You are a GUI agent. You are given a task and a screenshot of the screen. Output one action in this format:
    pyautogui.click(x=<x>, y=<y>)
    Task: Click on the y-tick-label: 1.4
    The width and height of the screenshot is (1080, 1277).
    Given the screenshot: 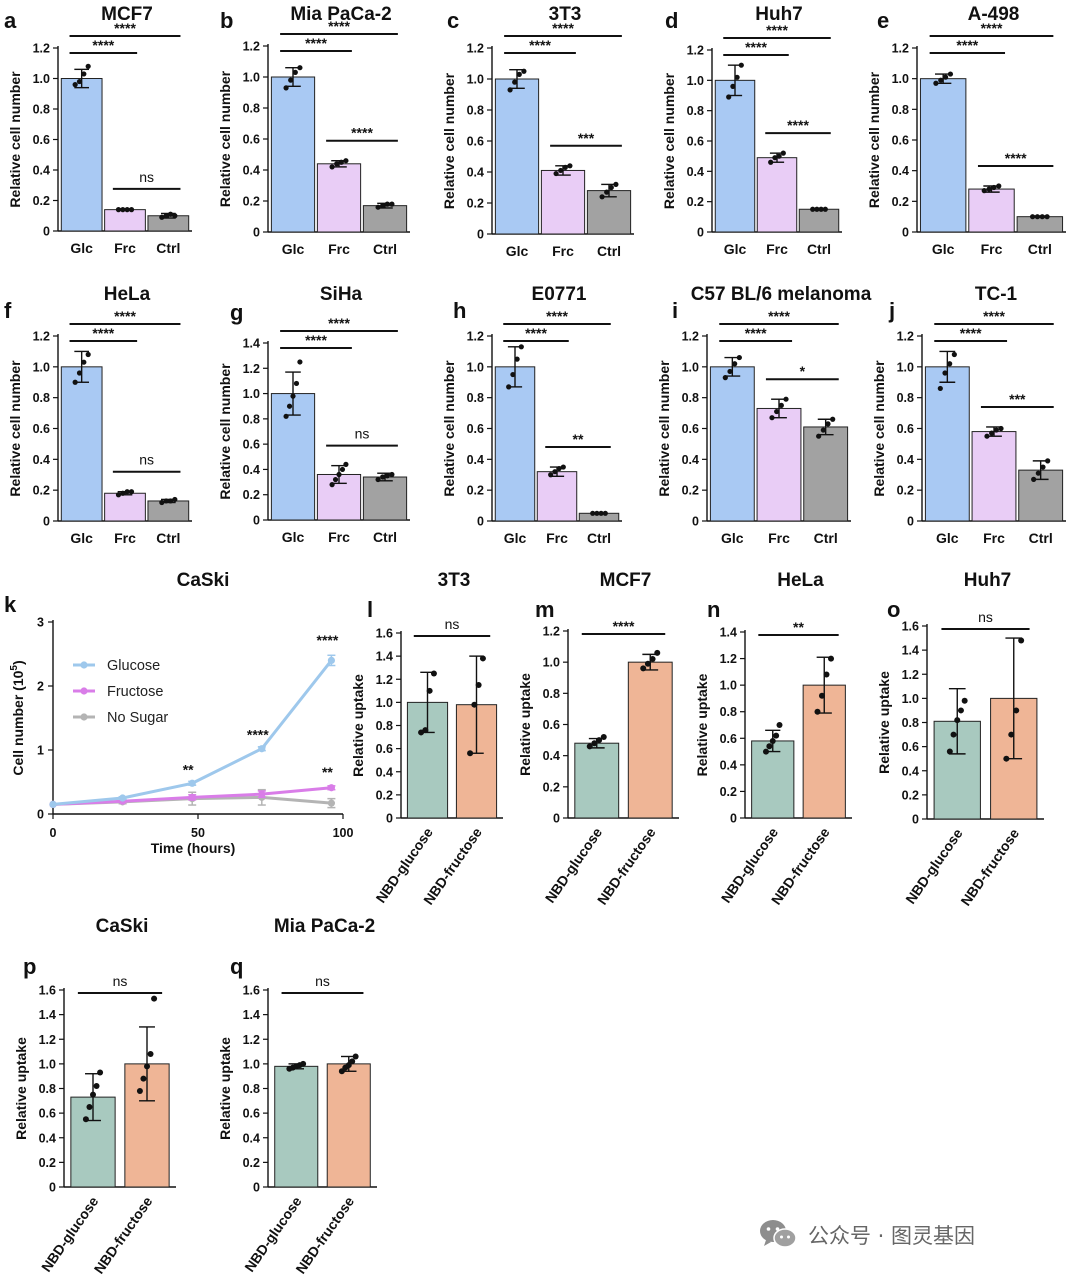 What is the action you would take?
    pyautogui.click(x=251, y=344)
    